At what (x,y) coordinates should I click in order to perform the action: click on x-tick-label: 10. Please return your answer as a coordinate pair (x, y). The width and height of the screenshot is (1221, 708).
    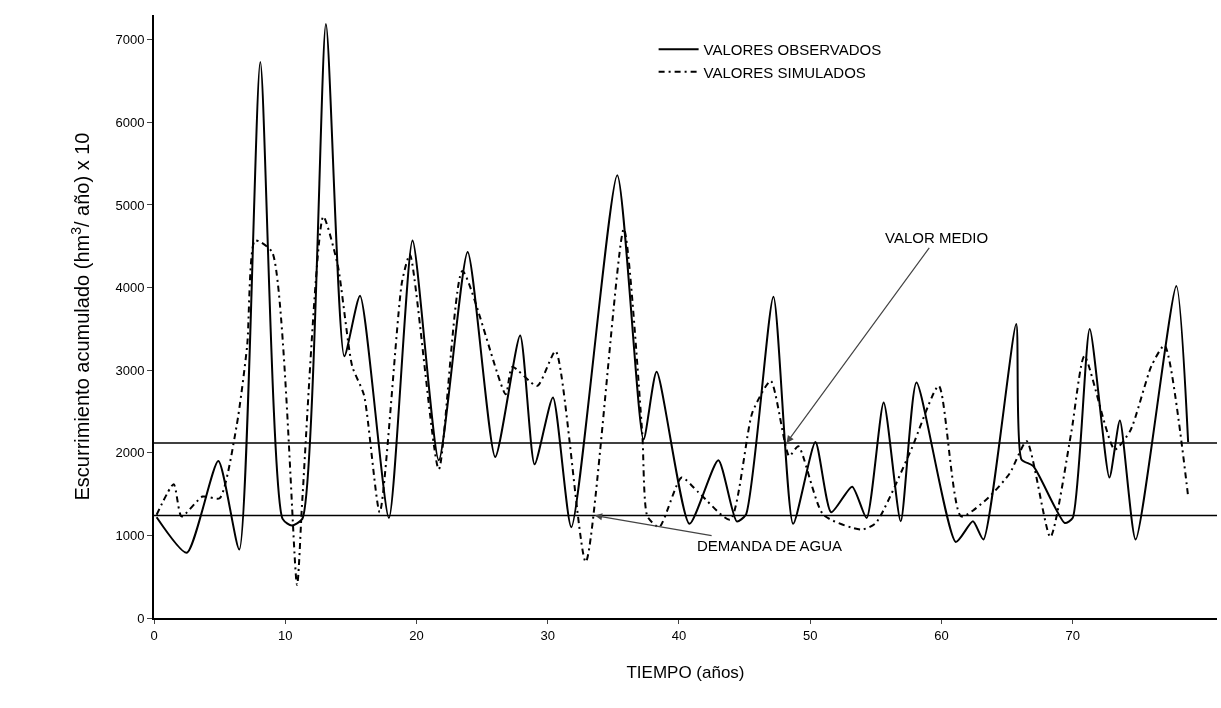
    Looking at the image, I should click on (285, 635).